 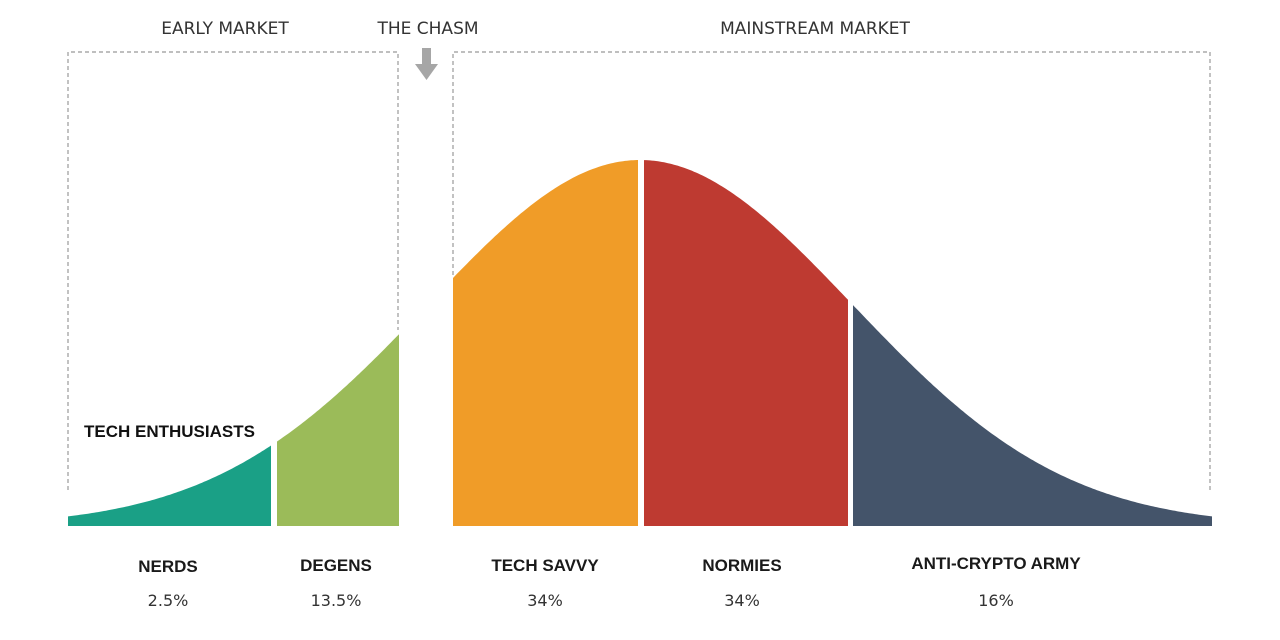 I want to click on segment-anti-crypto-army, so click(x=1032, y=415).